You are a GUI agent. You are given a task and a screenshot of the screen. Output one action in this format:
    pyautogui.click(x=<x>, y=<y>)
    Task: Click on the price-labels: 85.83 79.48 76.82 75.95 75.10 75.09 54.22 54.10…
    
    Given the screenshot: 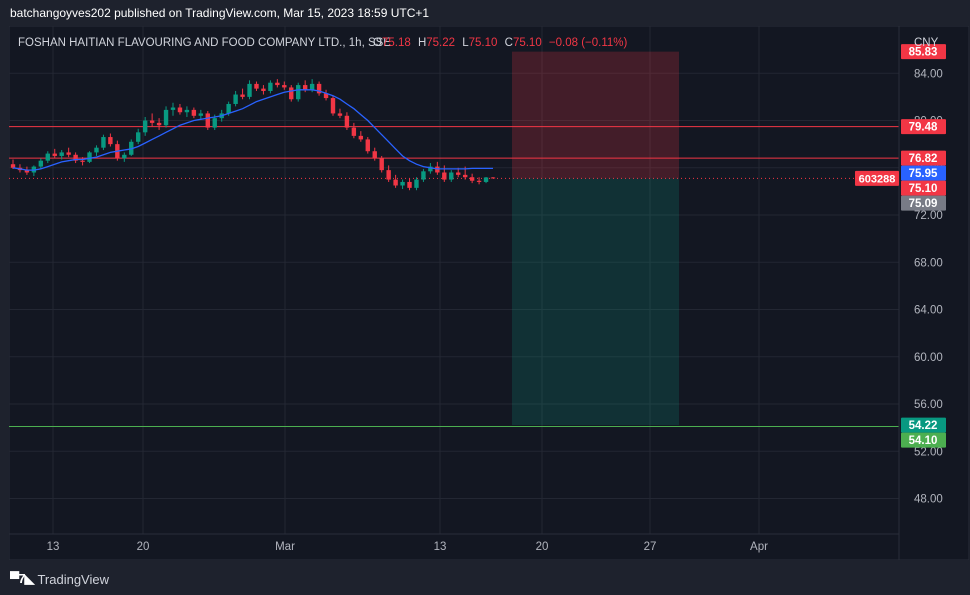 What is the action you would take?
    pyautogui.click(x=900, y=246)
    